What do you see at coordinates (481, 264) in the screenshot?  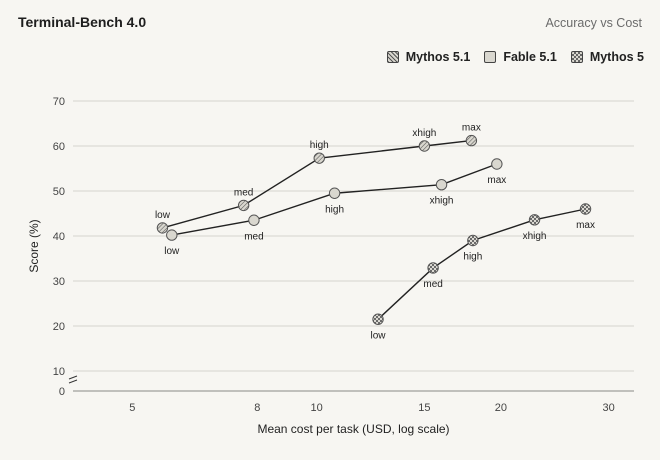 I see `series-line` at bounding box center [481, 264].